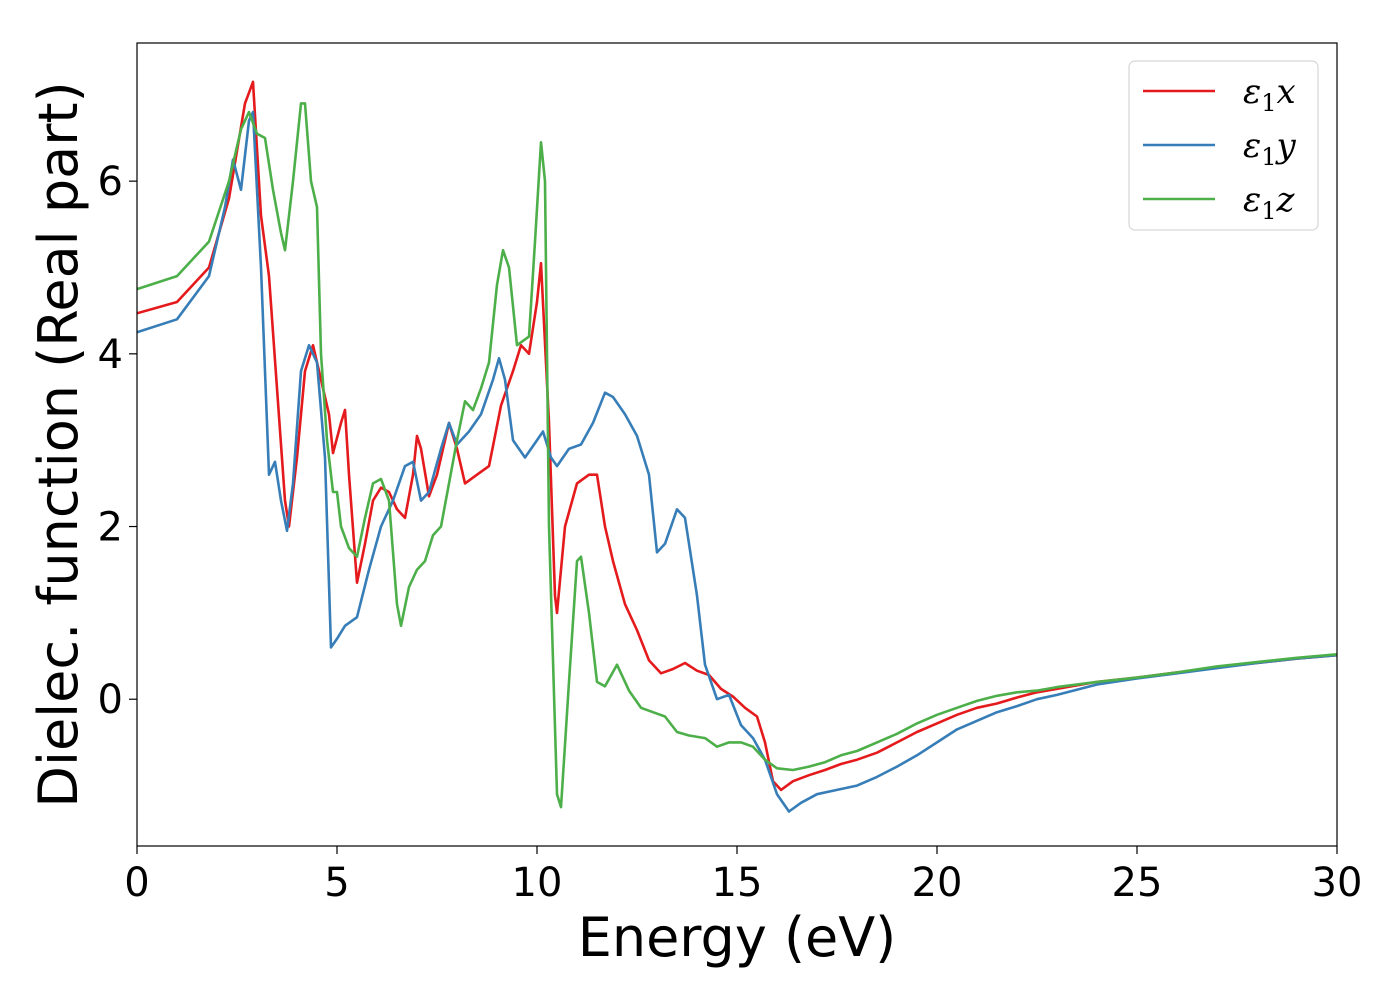  Describe the element at coordinates (1337, 883) in the screenshot. I see `x-tick-label: 30` at that location.